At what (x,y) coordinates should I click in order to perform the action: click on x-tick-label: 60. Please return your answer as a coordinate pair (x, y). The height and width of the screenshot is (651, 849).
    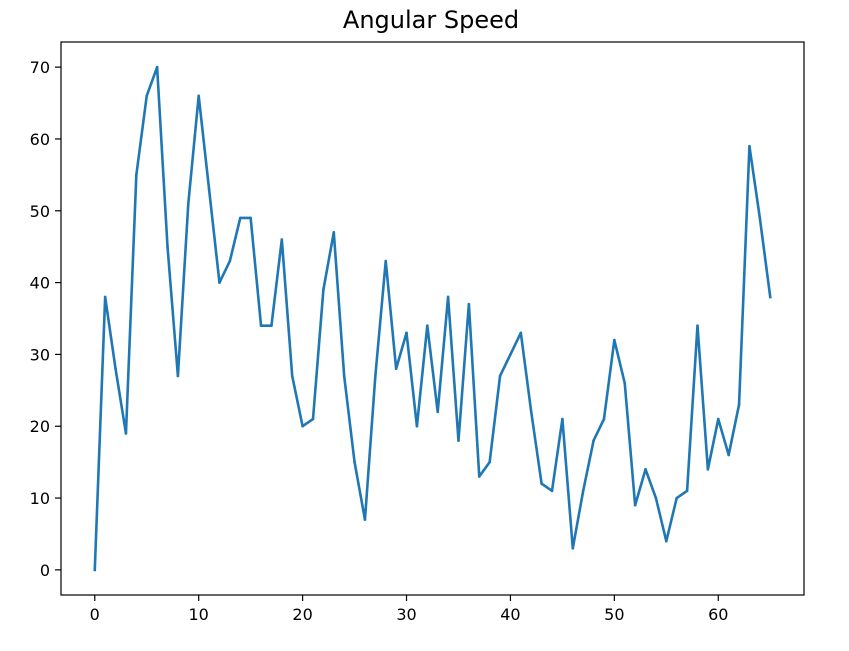
    Looking at the image, I should click on (718, 614).